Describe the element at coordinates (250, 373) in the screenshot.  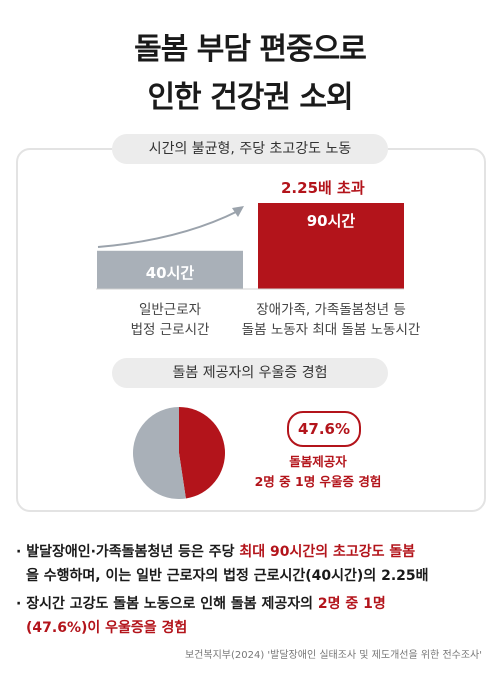
I see `section-heading-depression: 돌봄 제공자의 우울증 경험` at that location.